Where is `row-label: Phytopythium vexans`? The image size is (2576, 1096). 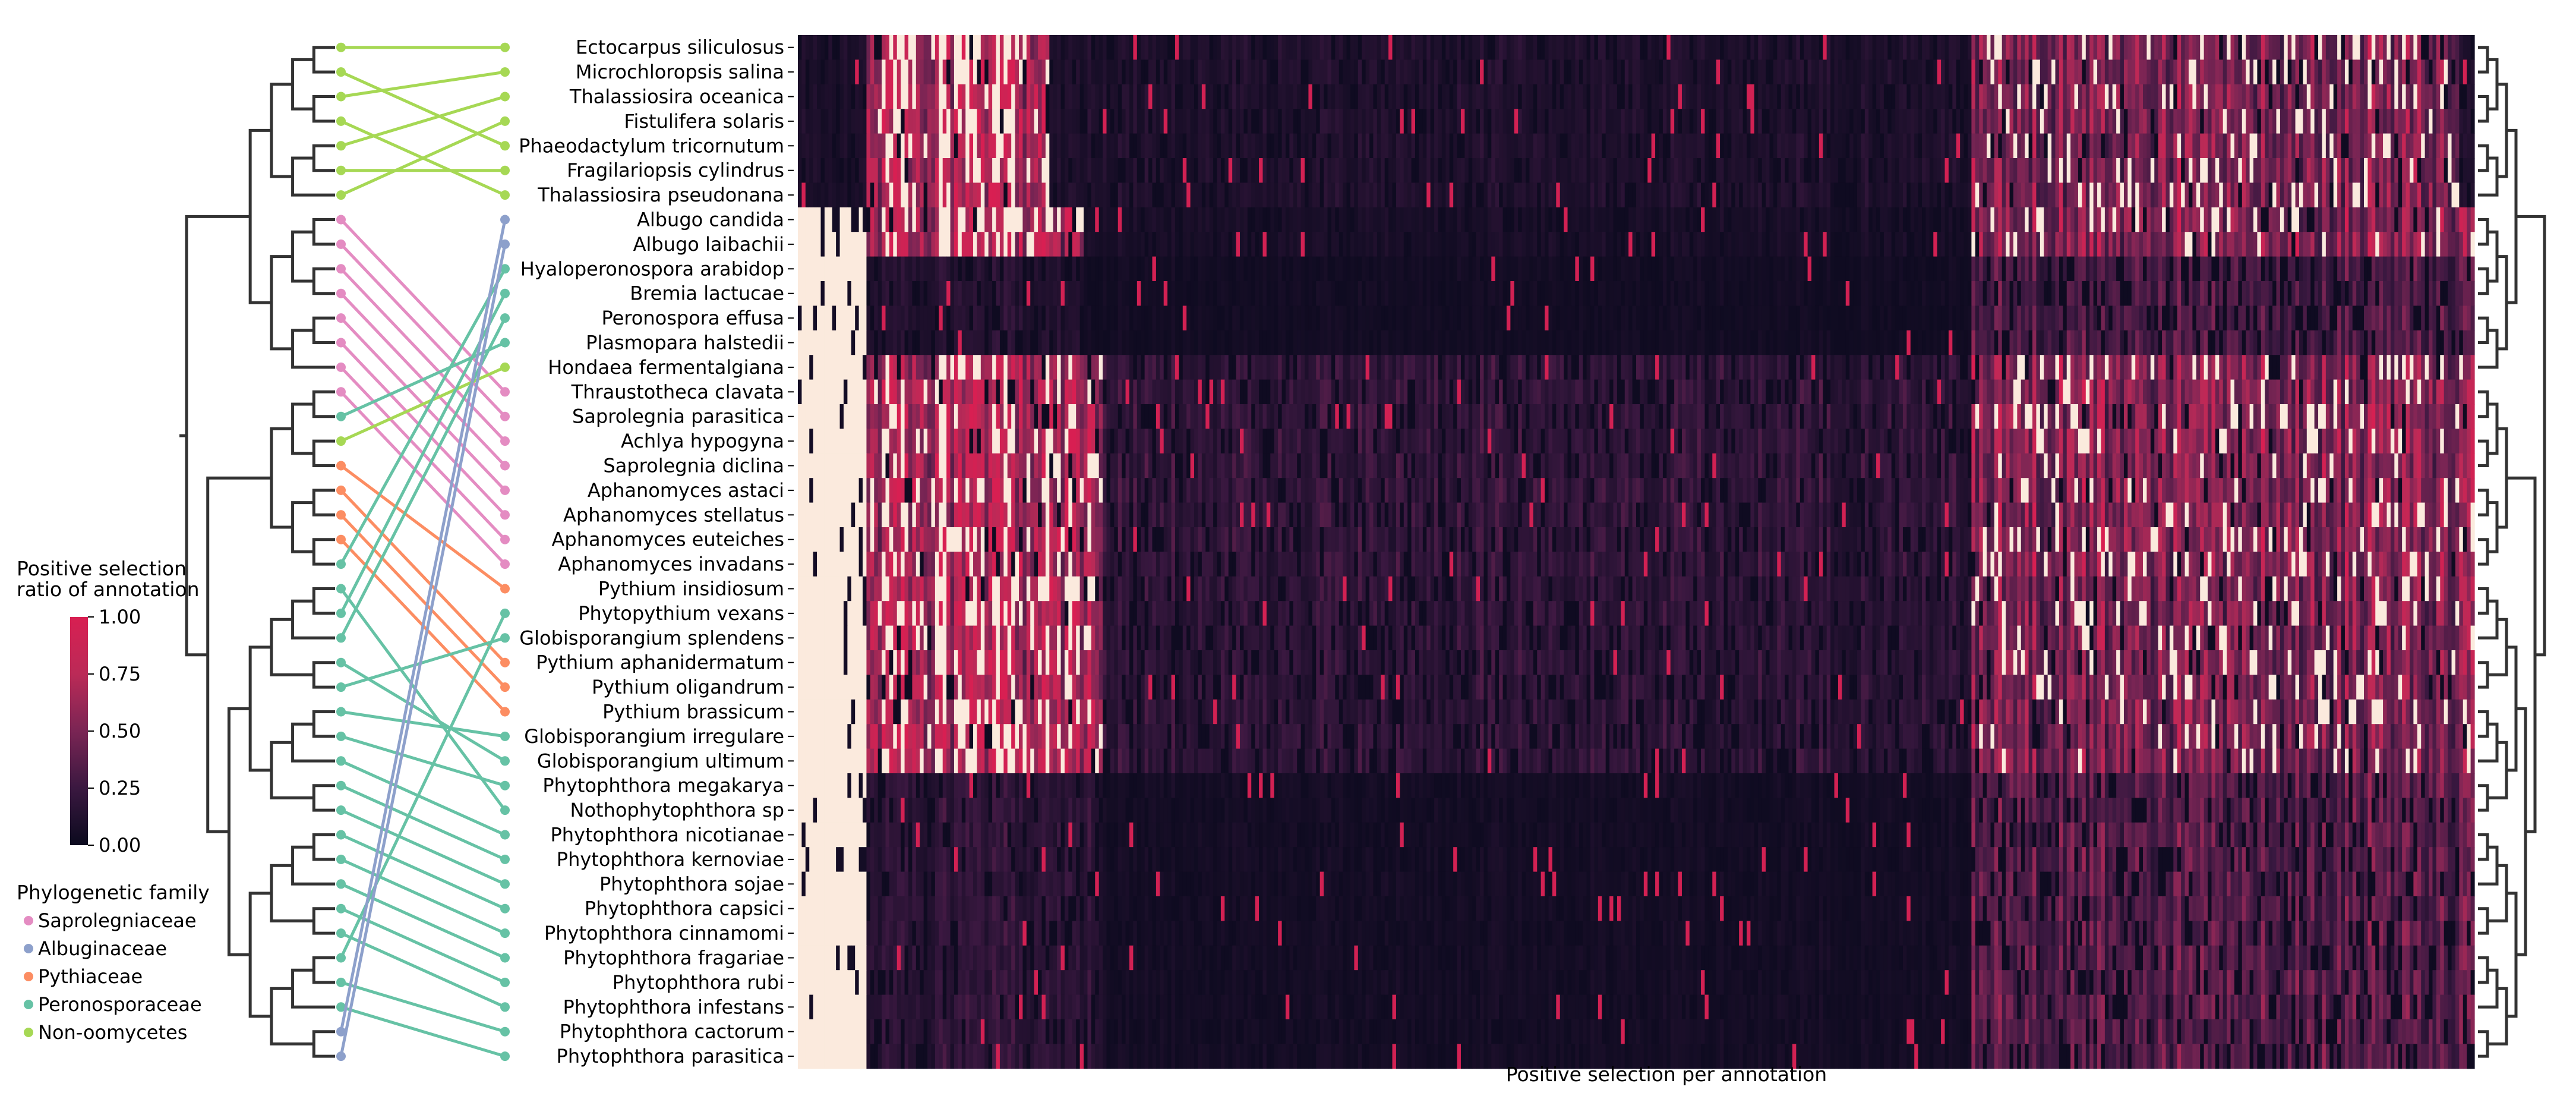
row-label: Phytopythium vexans is located at coordinates (681, 613).